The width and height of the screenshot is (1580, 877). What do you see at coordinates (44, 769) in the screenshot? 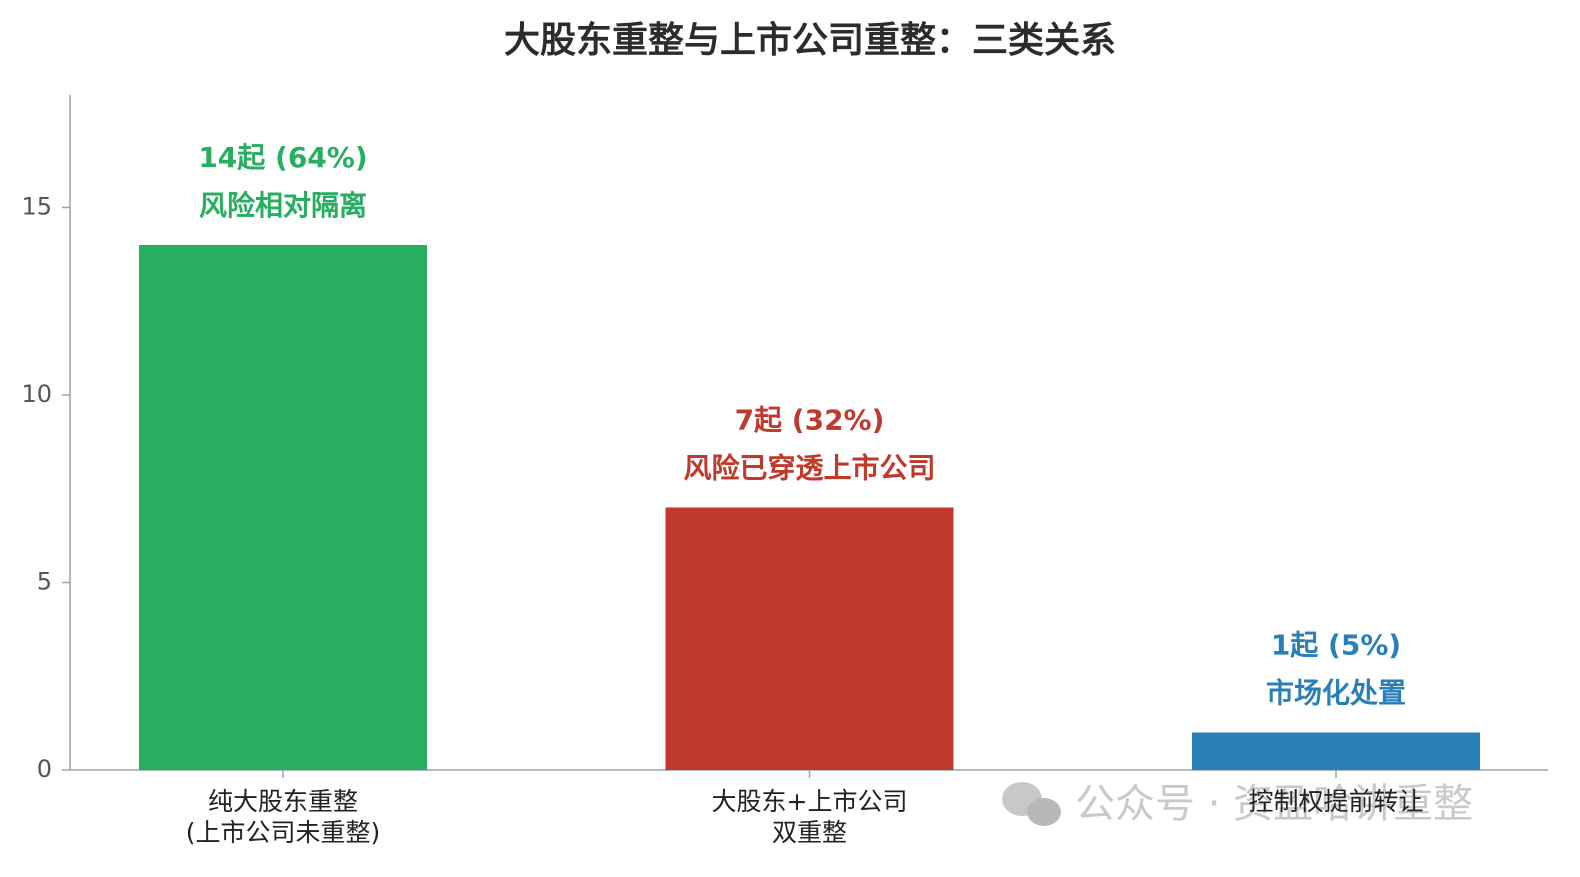
I see `y-tick-label: 0` at bounding box center [44, 769].